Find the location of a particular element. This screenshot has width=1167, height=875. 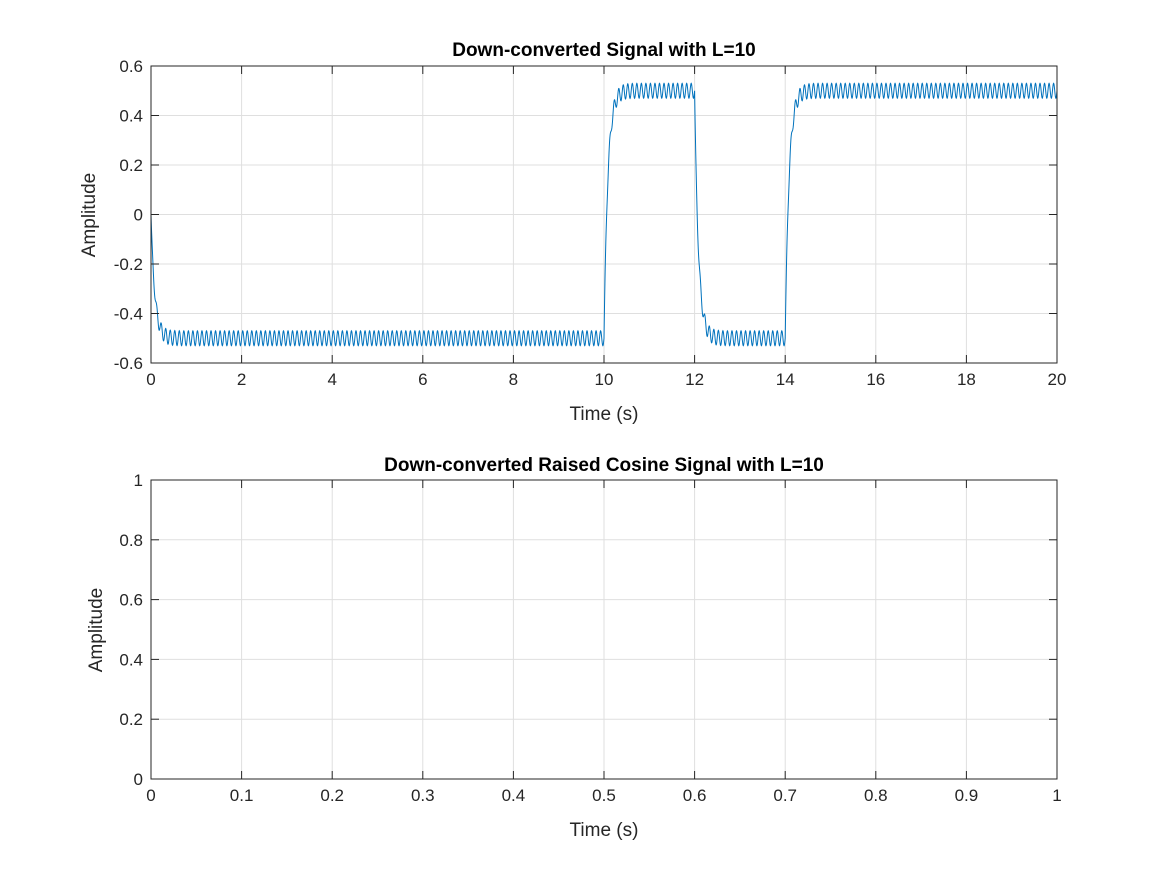

top-x-tick-label: 10 is located at coordinates (604, 379).